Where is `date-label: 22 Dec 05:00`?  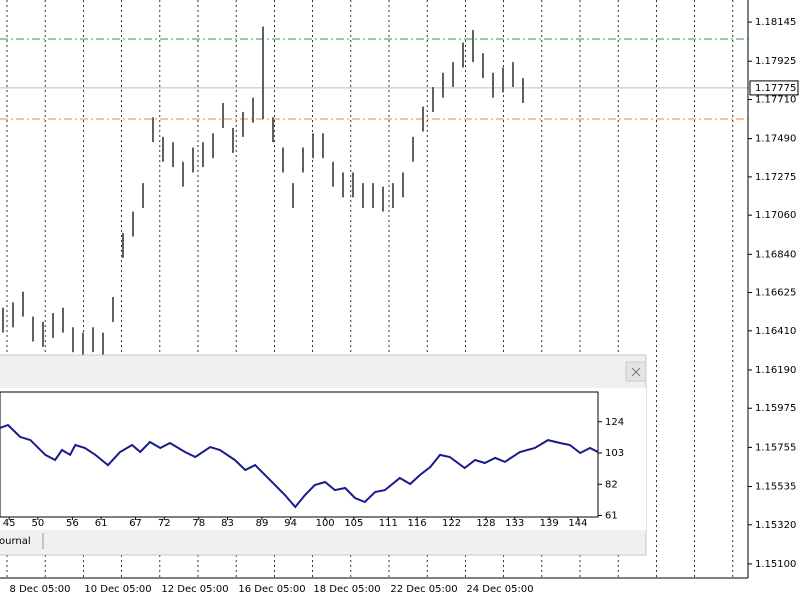
date-label: 22 Dec 05:00 is located at coordinates (423, 589).